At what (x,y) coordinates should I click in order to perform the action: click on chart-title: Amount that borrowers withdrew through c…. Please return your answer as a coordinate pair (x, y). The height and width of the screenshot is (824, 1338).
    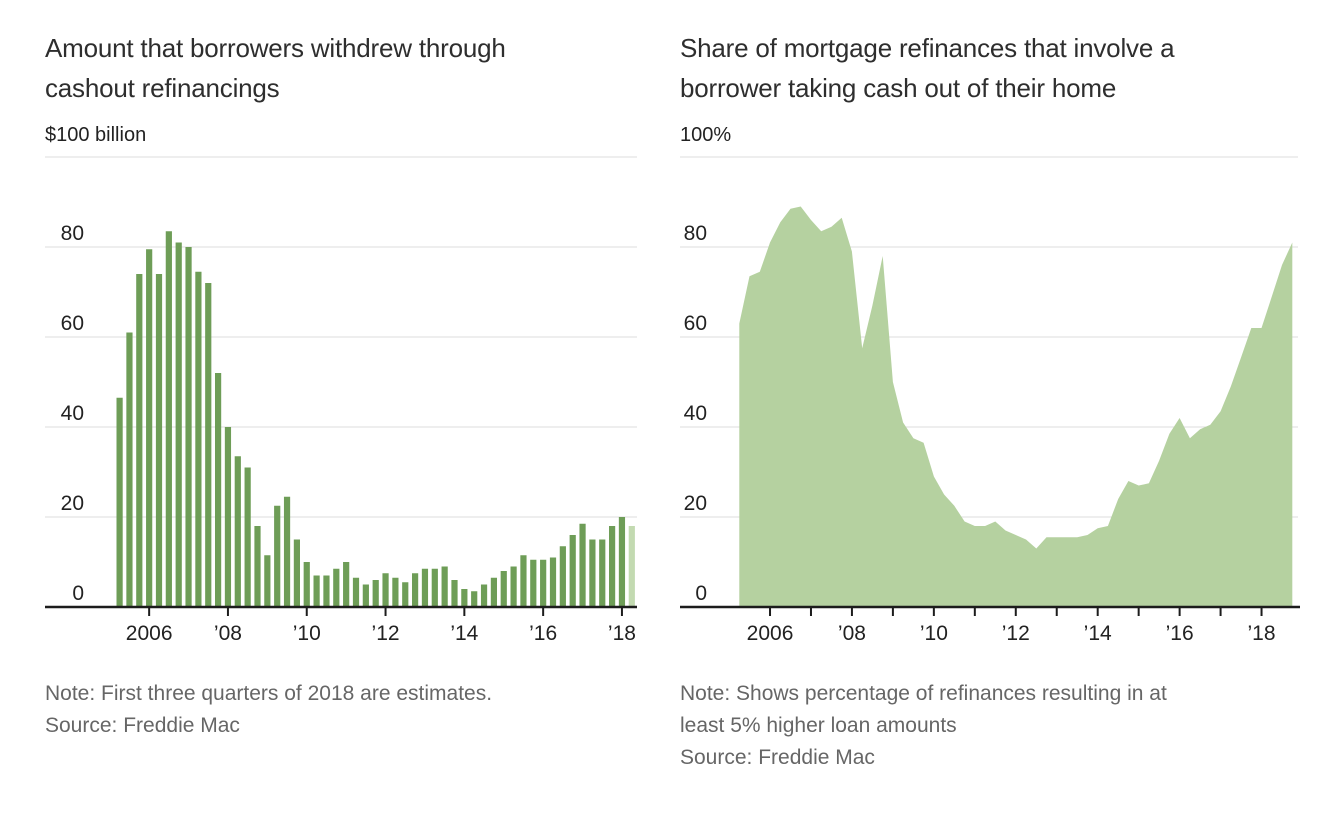
    Looking at the image, I should click on (345, 68).